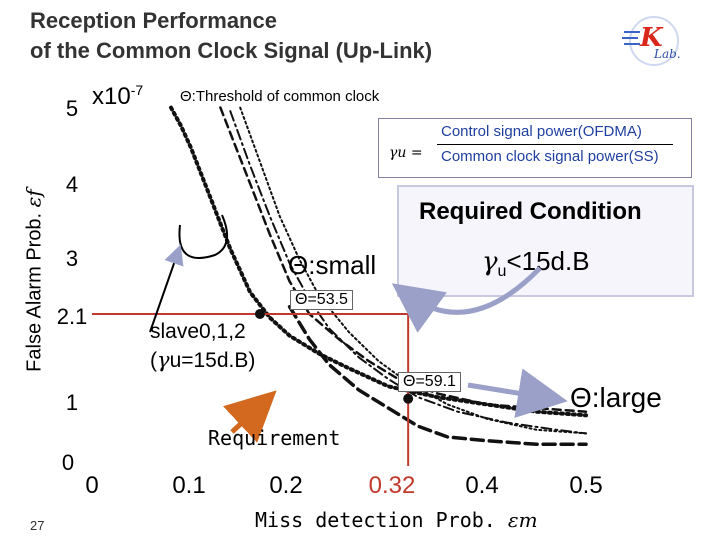 This screenshot has height=540, width=720. What do you see at coordinates (490, 262) in the screenshot?
I see `condition-gamma: γ` at bounding box center [490, 262].